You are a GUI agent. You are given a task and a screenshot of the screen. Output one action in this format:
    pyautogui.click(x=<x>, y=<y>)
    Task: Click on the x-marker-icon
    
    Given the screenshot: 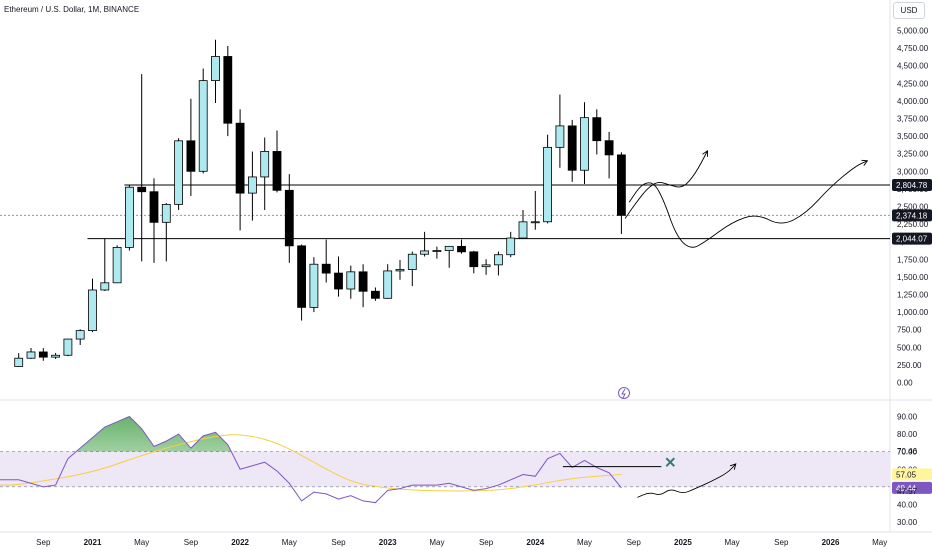 What is the action you would take?
    pyautogui.click(x=670, y=462)
    